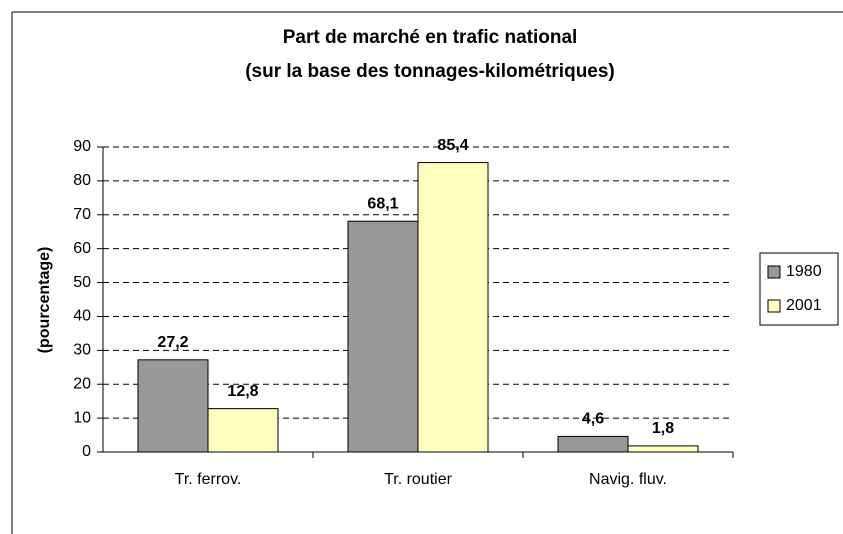  What do you see at coordinates (430, 37) in the screenshot?
I see `chart-title: Part de marché en trafic national` at bounding box center [430, 37].